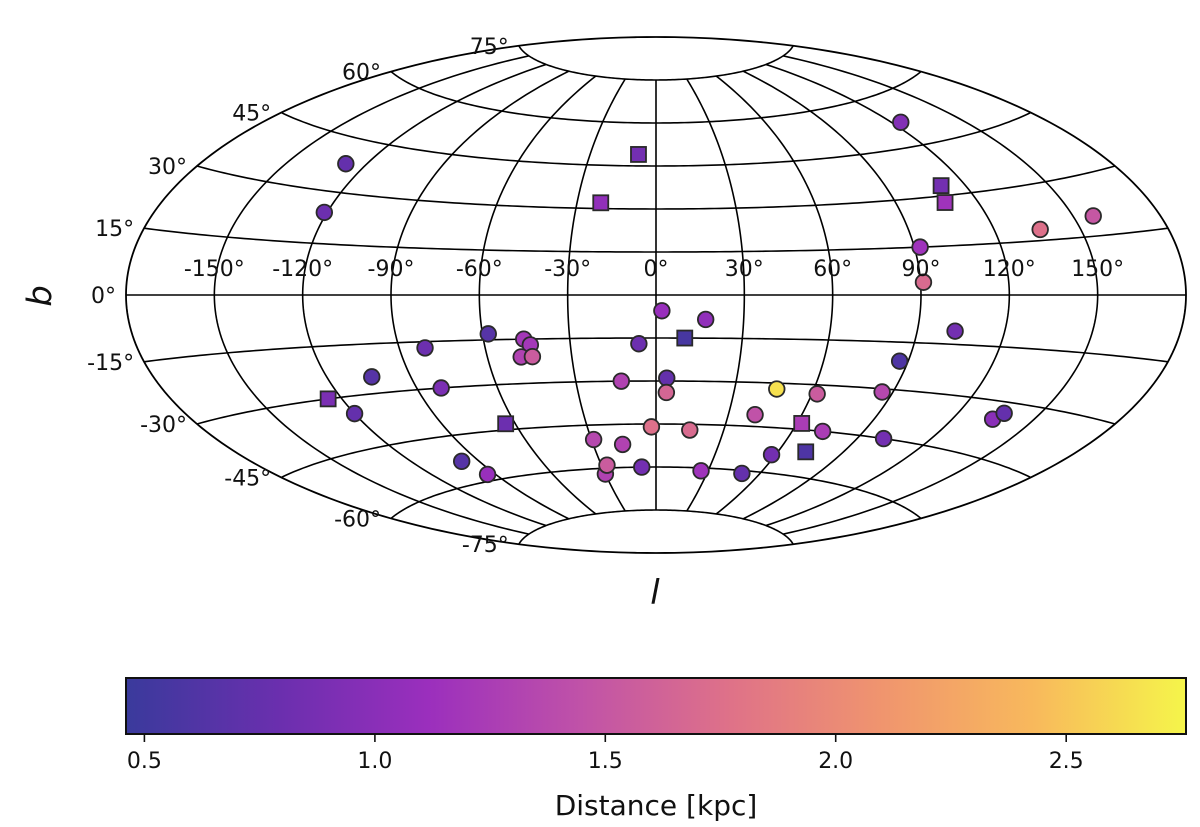 The height and width of the screenshot is (827, 1200). I want to click on y-axis-title: b, so click(41, 296).